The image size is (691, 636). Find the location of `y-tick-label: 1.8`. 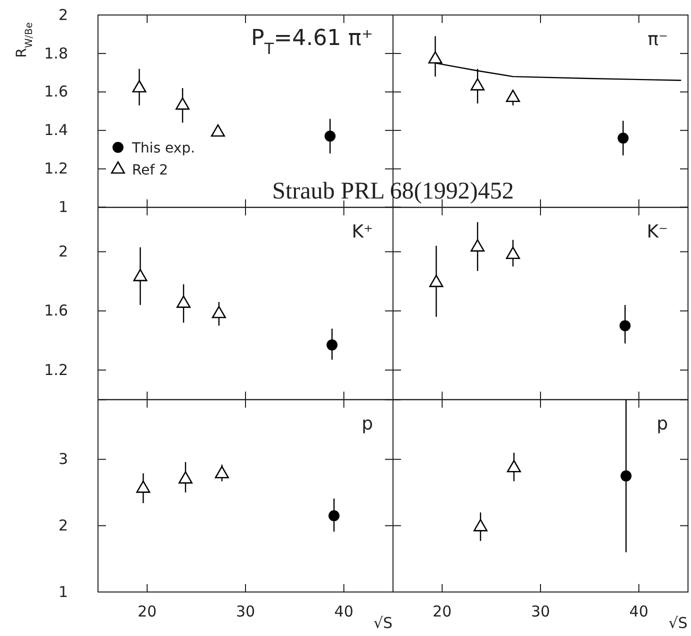

y-tick-label: 1.8 is located at coordinates (56, 53).